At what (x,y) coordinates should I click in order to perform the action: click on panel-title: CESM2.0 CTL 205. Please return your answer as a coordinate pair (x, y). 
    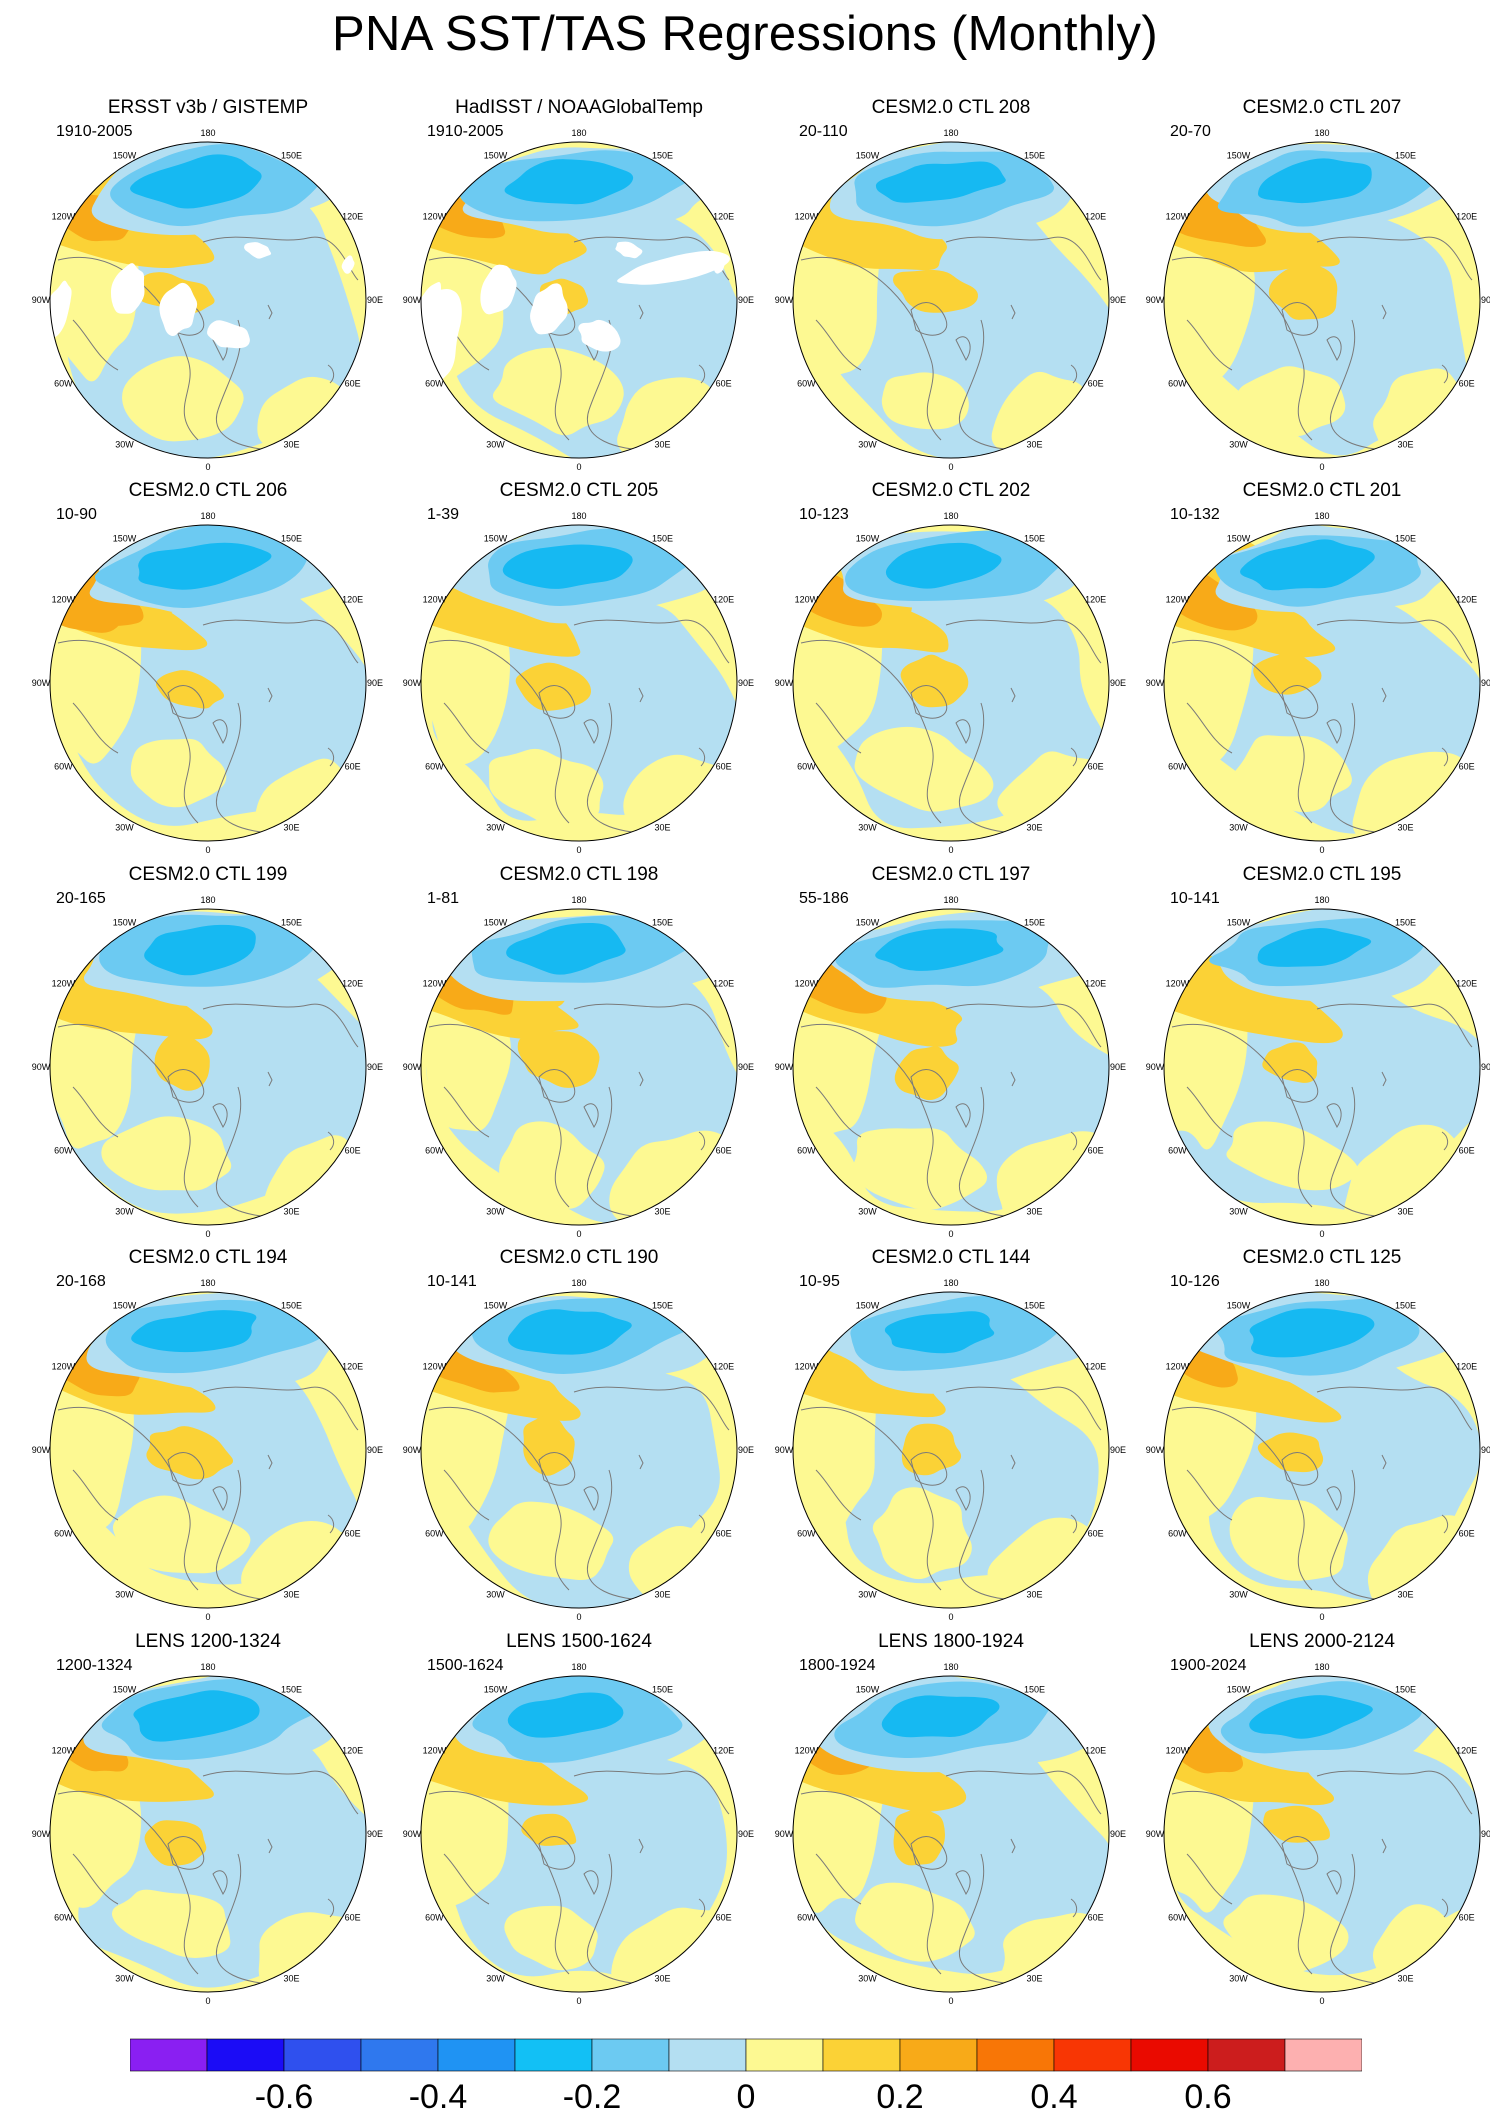
    Looking at the image, I should click on (579, 490).